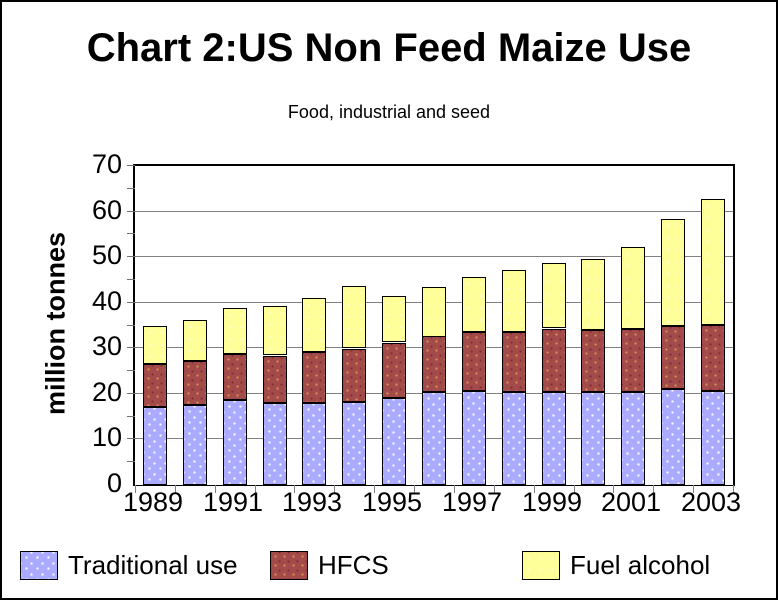  What do you see at coordinates (314, 325) in the screenshot?
I see `bar-1993-fuel-alcohol` at bounding box center [314, 325].